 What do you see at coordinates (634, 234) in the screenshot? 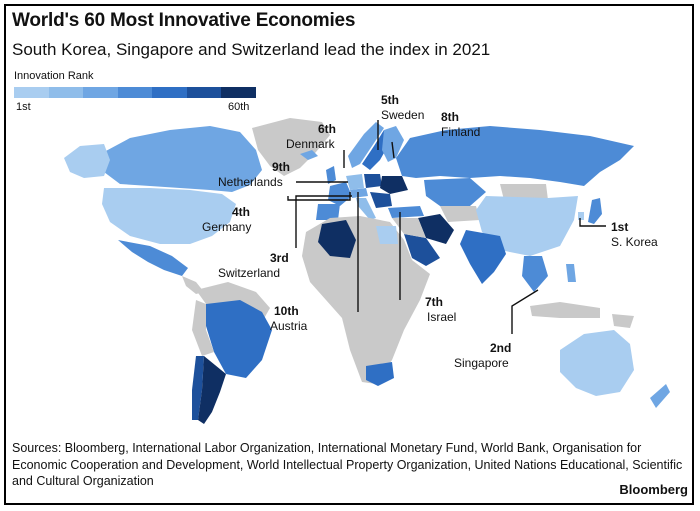
I see `callout-s-korea: 1st S. Korea` at bounding box center [634, 234].